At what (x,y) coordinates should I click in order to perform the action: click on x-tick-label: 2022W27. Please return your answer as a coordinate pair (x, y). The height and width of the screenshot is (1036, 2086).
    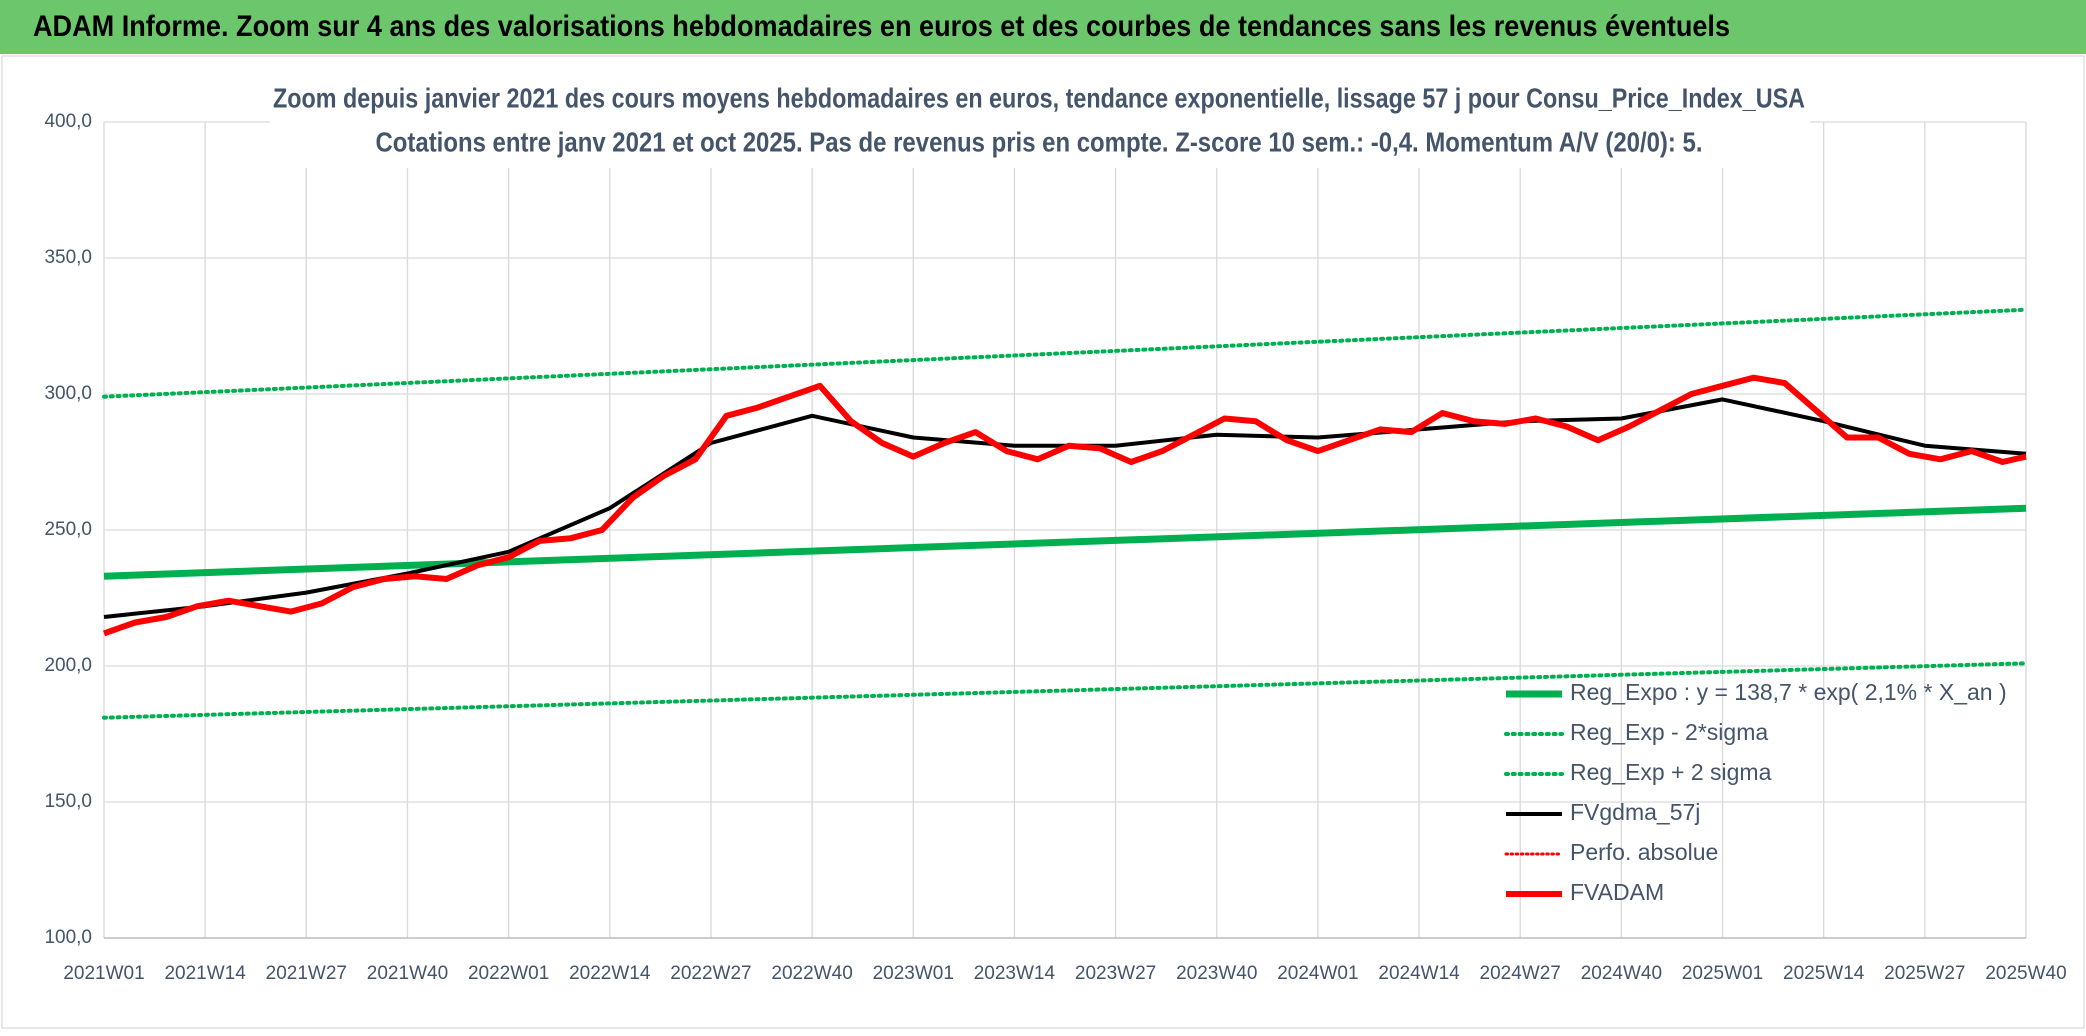
    Looking at the image, I should click on (710, 973).